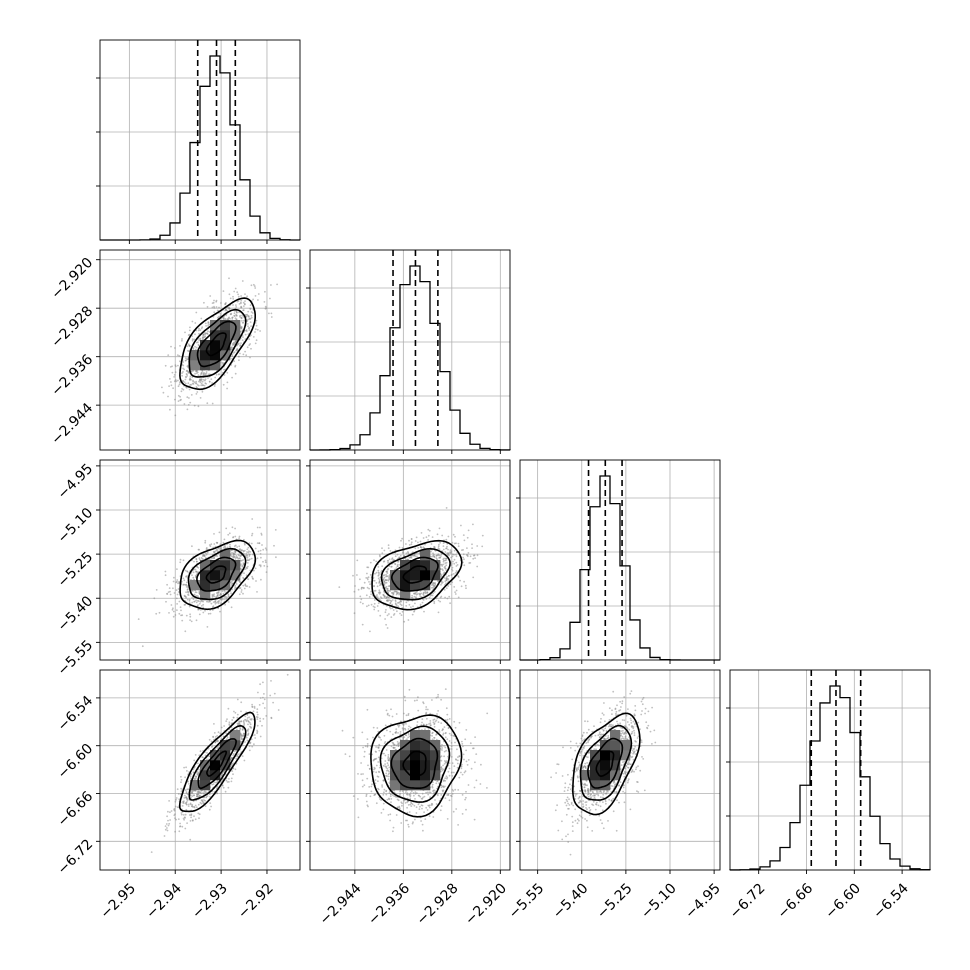  What do you see at coordinates (438, 904) in the screenshot?
I see `x-tick-label: −2.928` at bounding box center [438, 904].